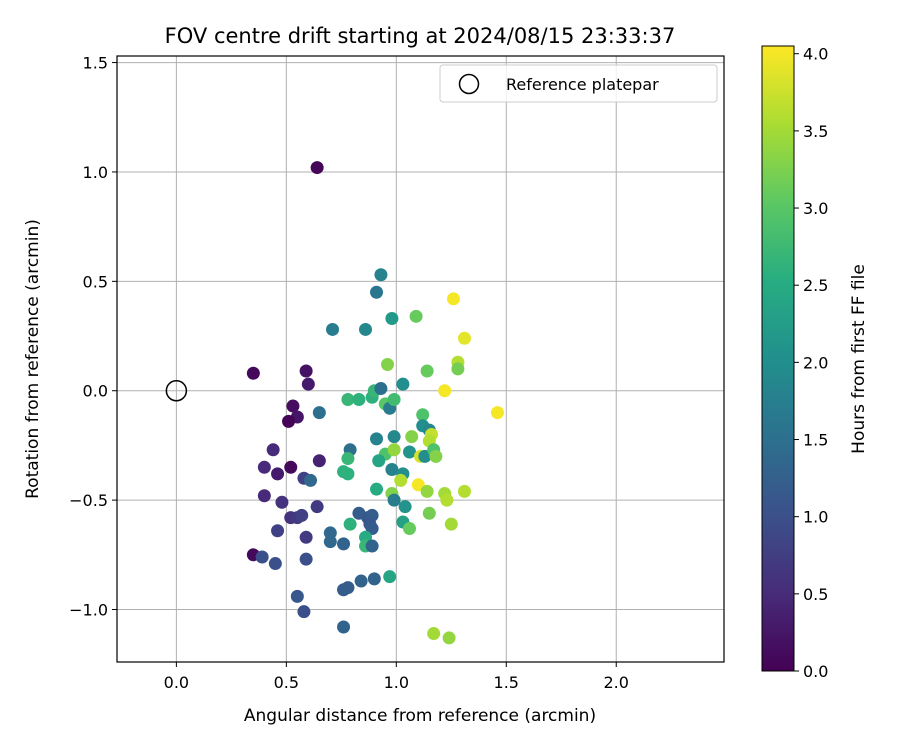  I want to click on colorbar-tick-label: 2.5, so click(815, 285).